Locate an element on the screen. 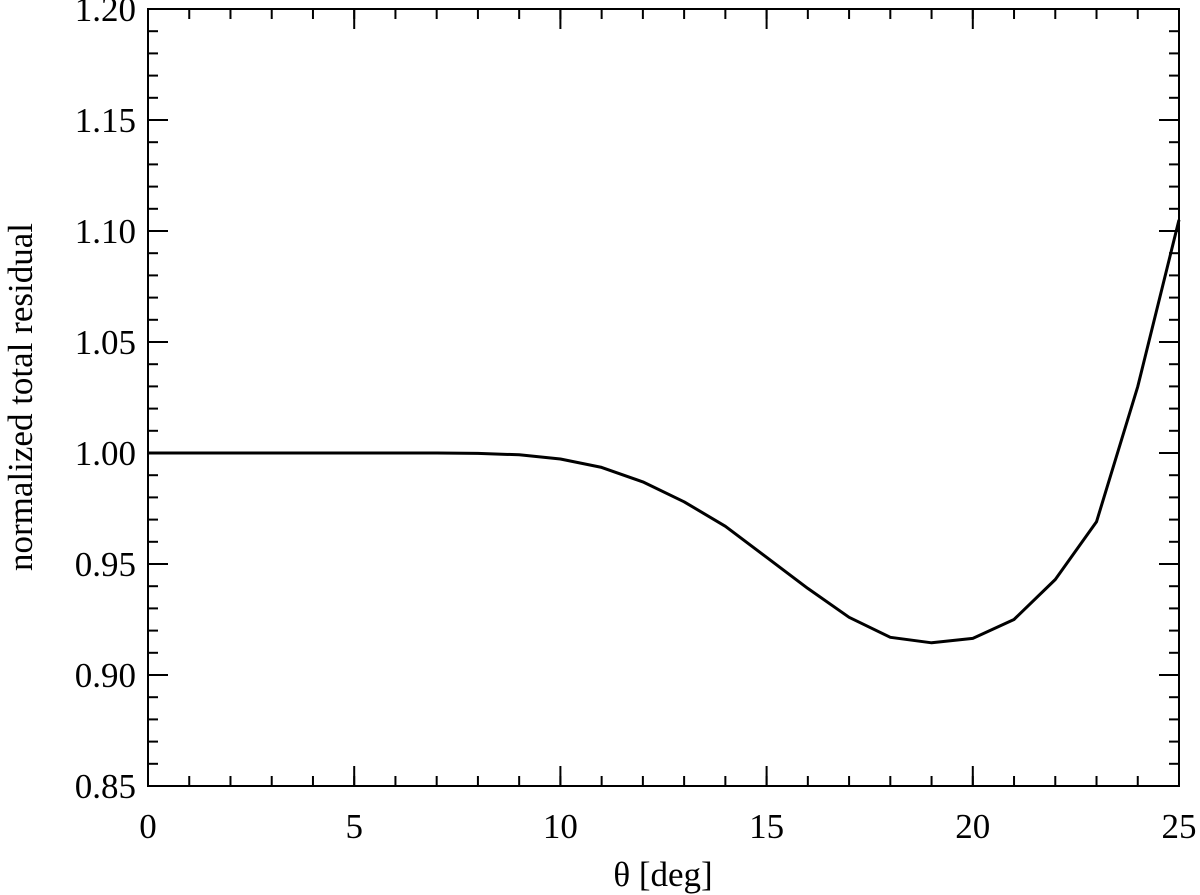 The height and width of the screenshot is (895, 1200). y-tick-label: 1.20 is located at coordinates (105, 14).